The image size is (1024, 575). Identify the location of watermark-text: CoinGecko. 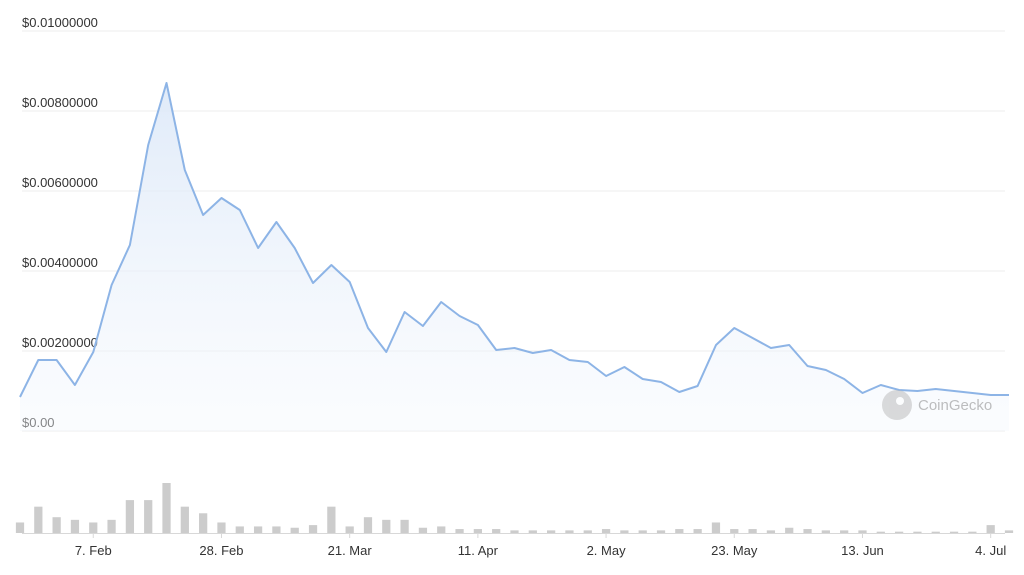
(955, 405).